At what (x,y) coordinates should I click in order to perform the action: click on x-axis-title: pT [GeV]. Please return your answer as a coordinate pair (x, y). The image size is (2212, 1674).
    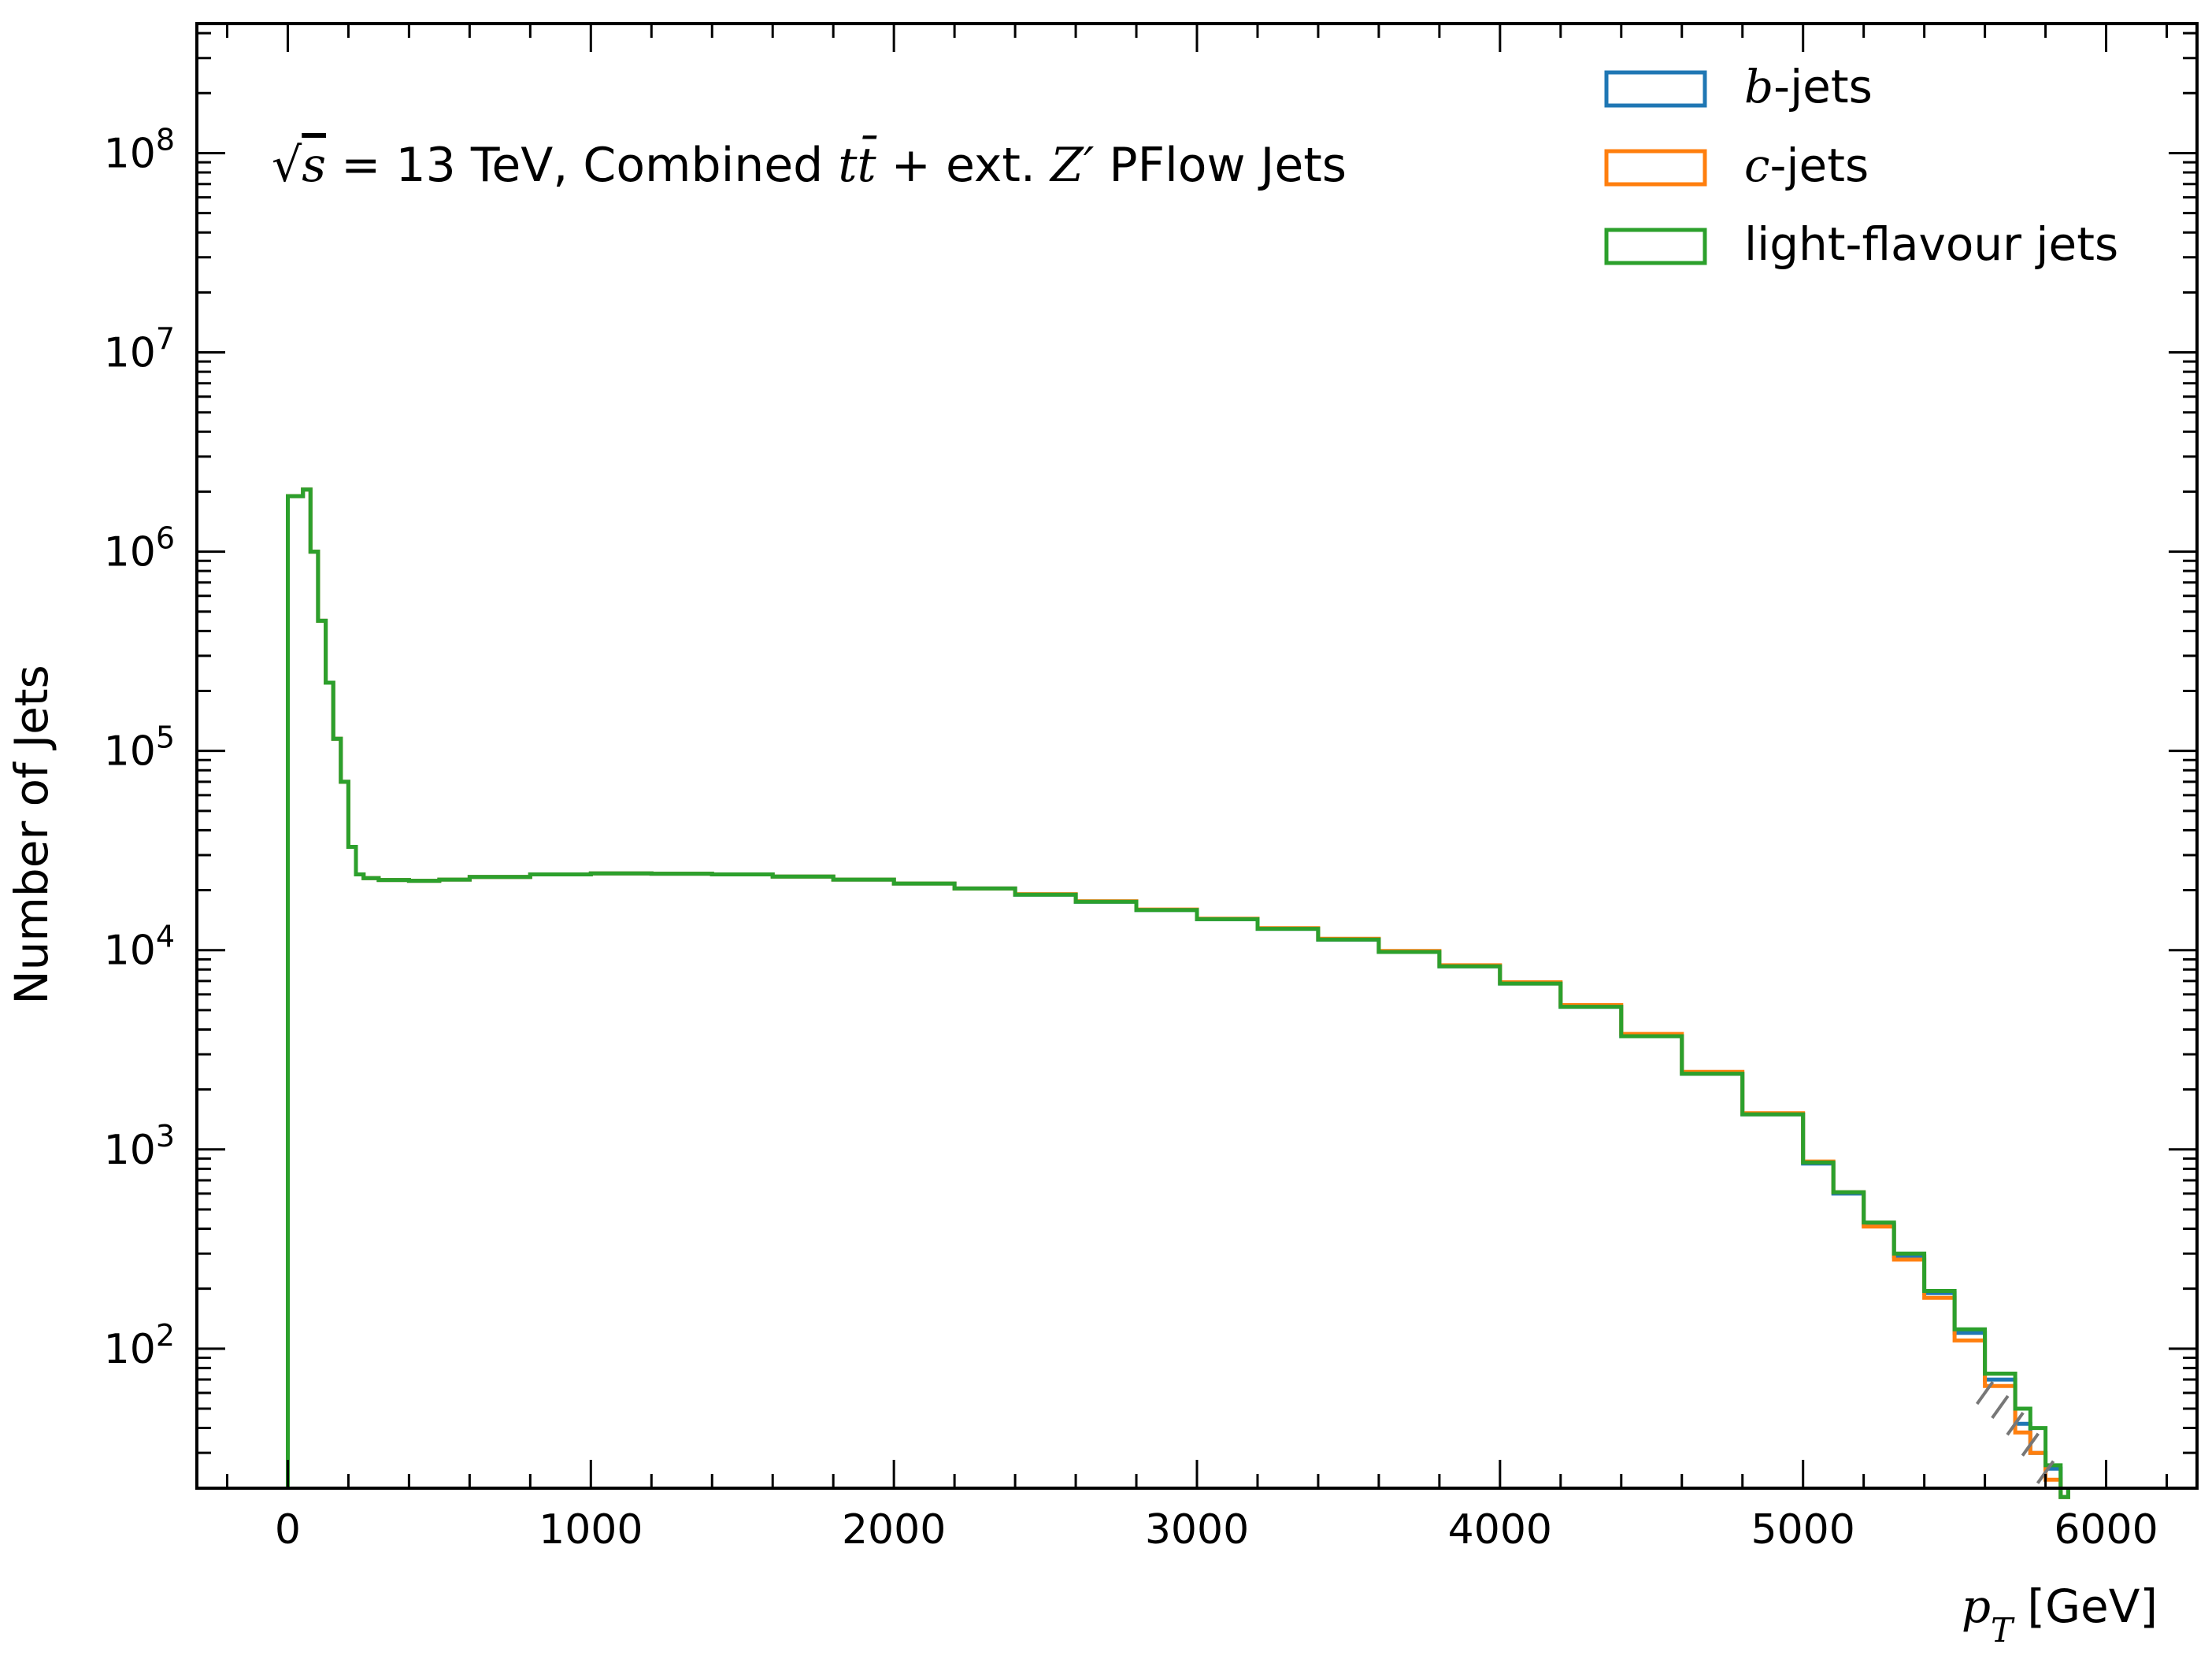
    Looking at the image, I should click on (2060, 1615).